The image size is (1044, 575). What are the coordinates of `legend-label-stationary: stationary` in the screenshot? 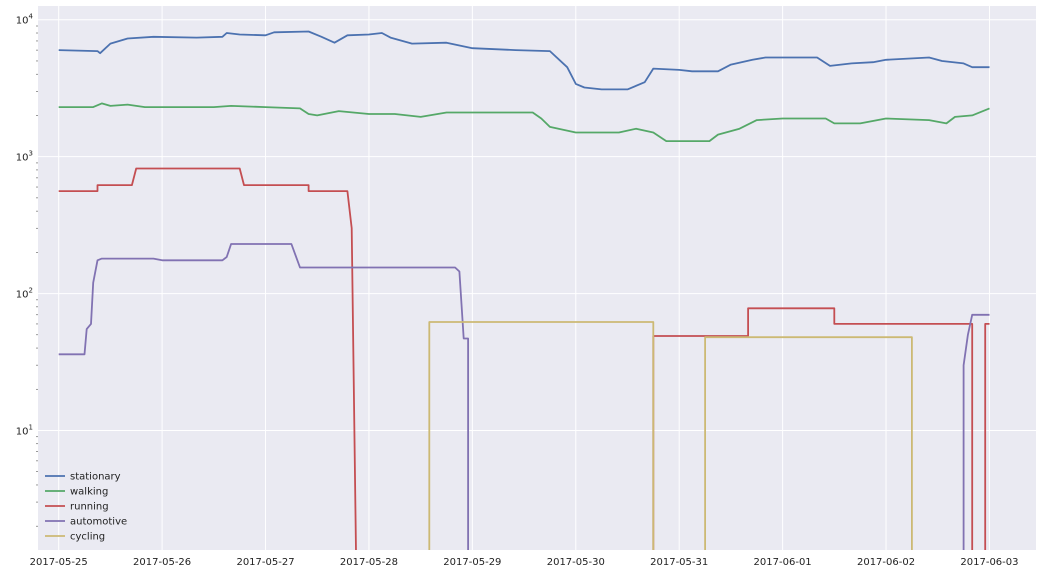 It's located at (95, 477).